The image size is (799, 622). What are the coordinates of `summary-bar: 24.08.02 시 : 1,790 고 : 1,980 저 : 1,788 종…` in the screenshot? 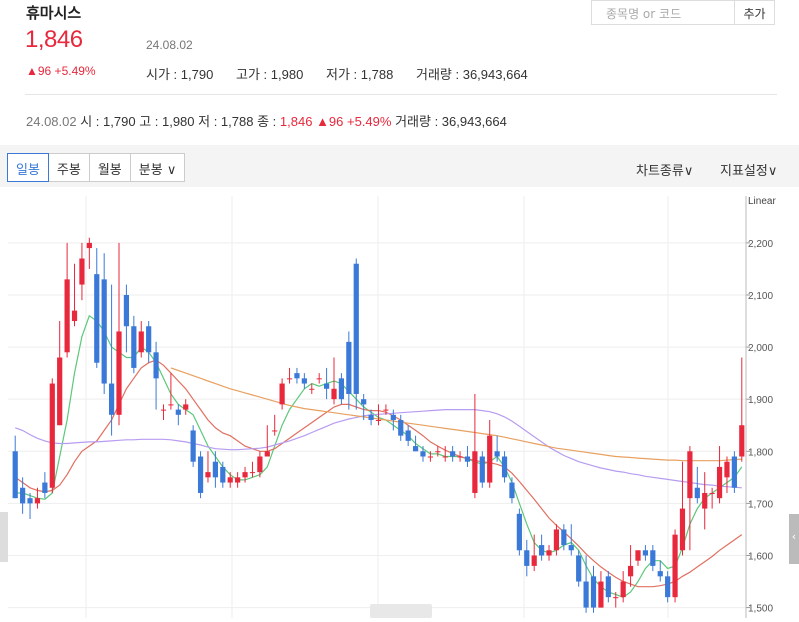 It's located at (266, 120).